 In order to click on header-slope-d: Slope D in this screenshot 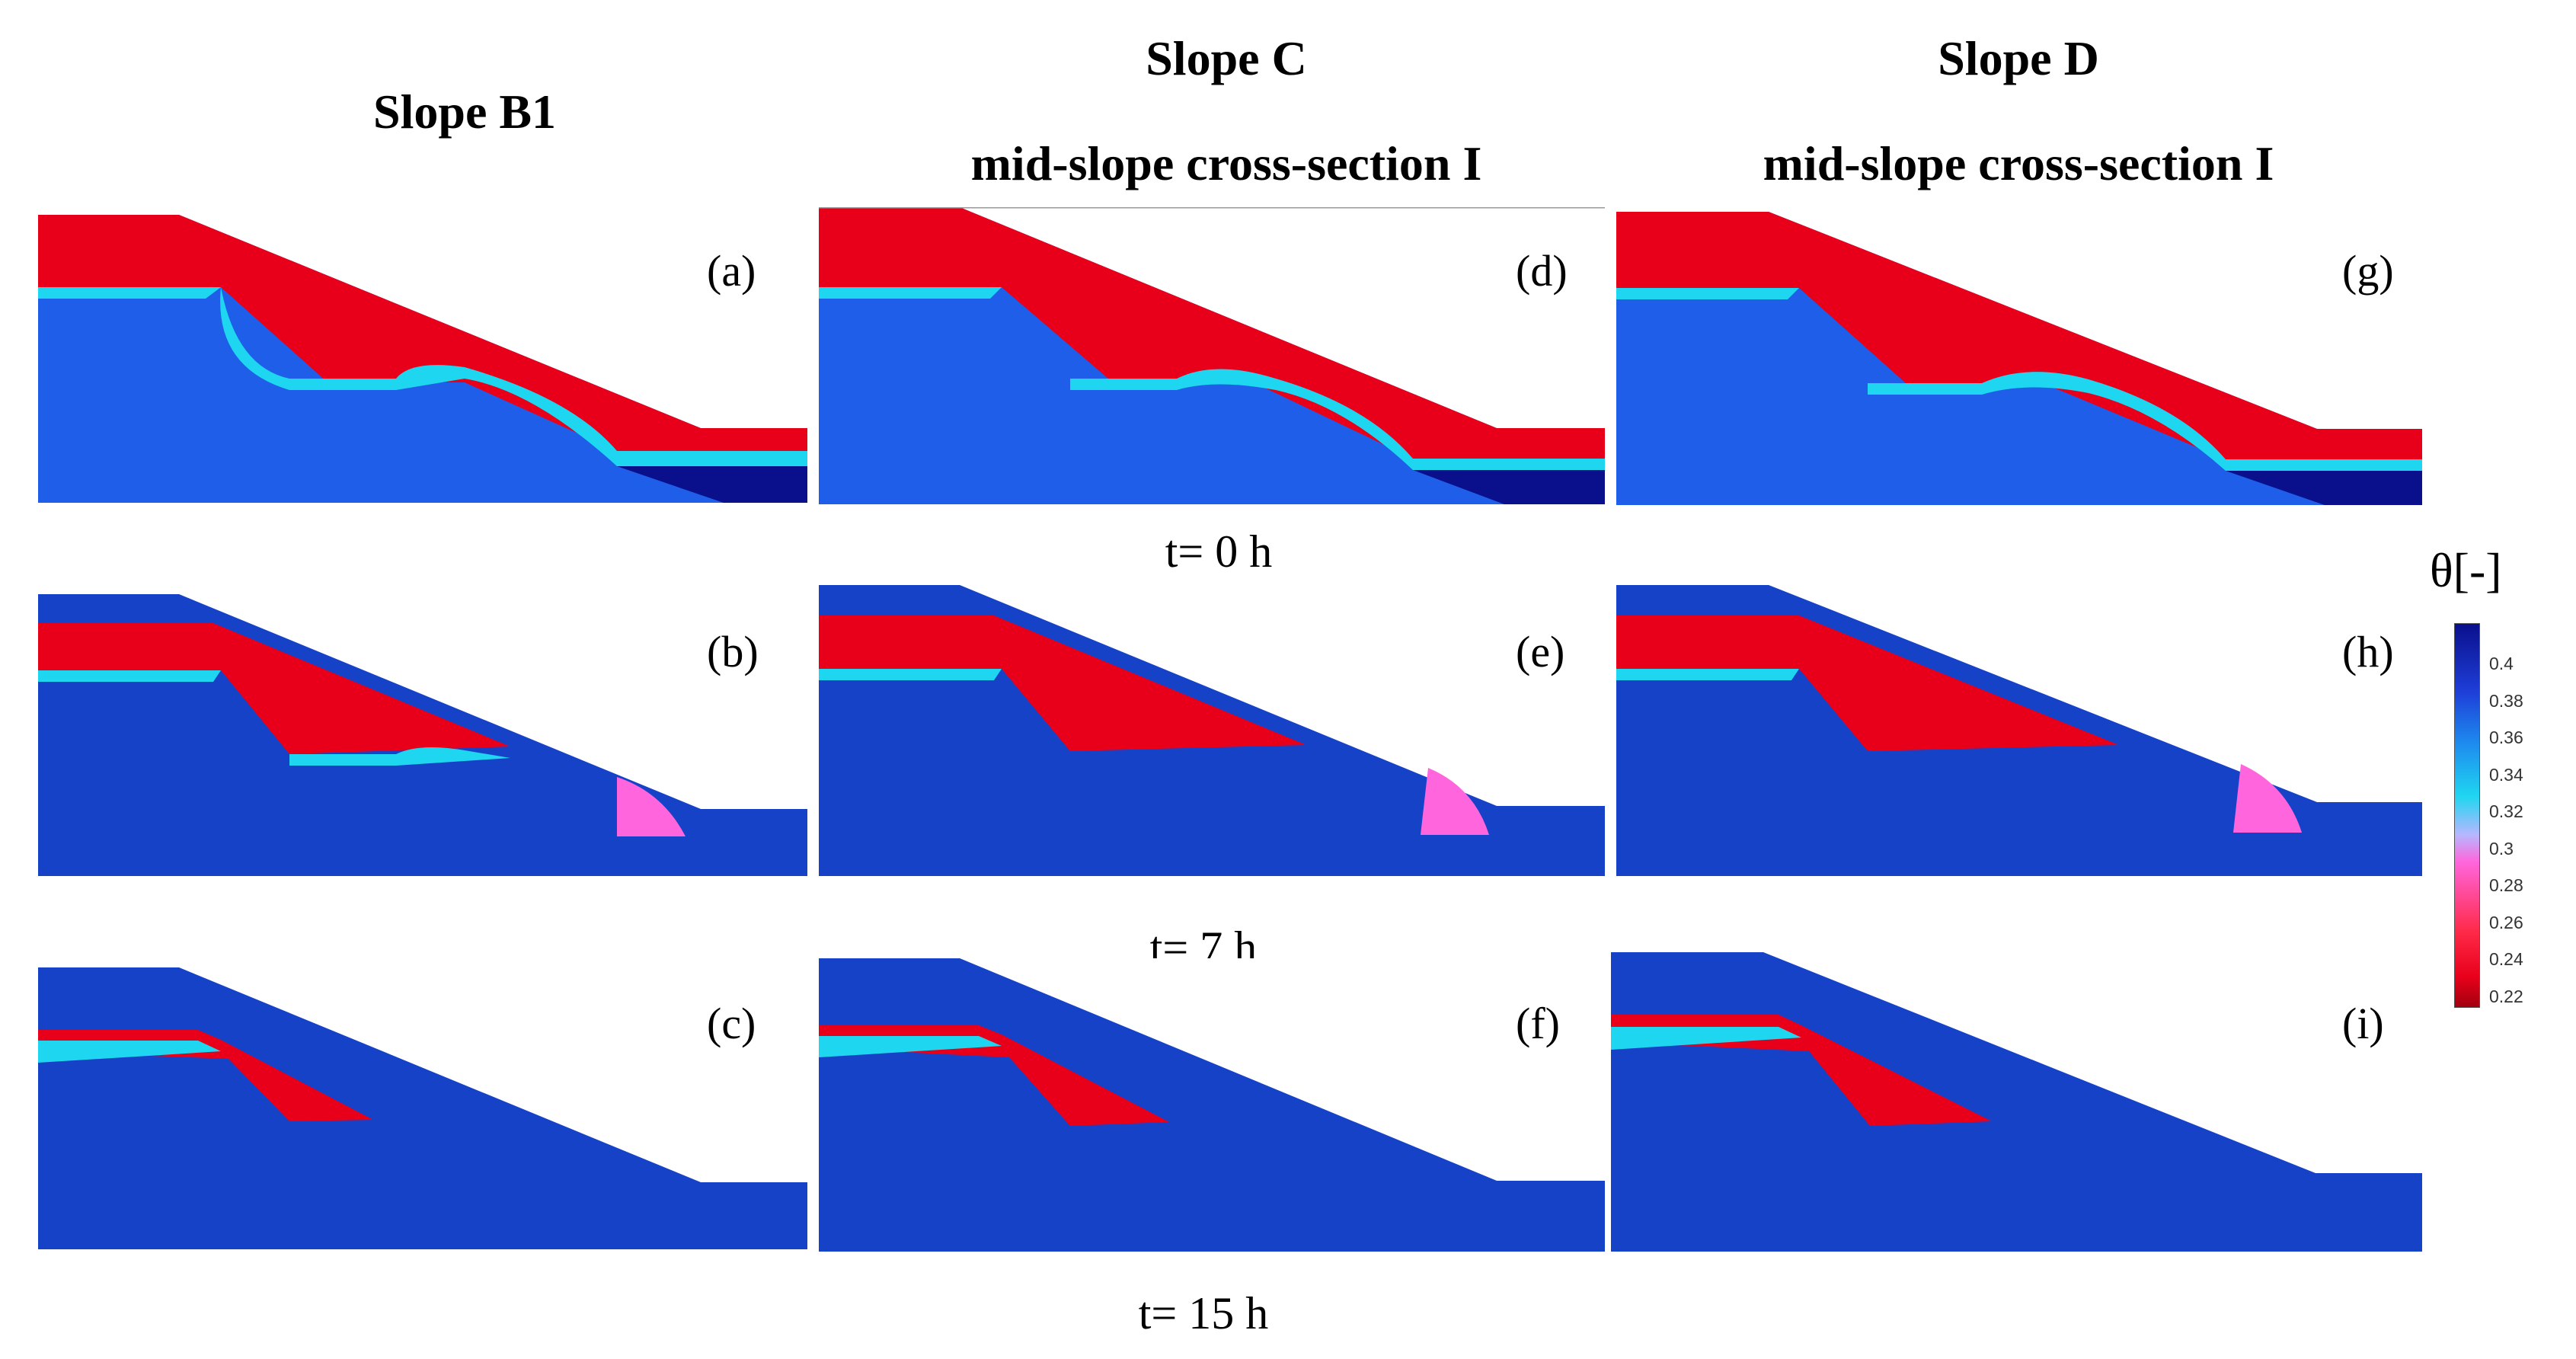, I will do `click(2019, 58)`.